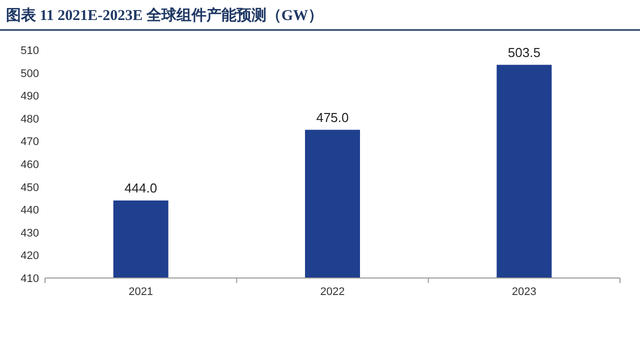 Image resolution: width=640 pixels, height=345 pixels. What do you see at coordinates (29, 165) in the screenshot?
I see `y-tick-label: 460` at bounding box center [29, 165].